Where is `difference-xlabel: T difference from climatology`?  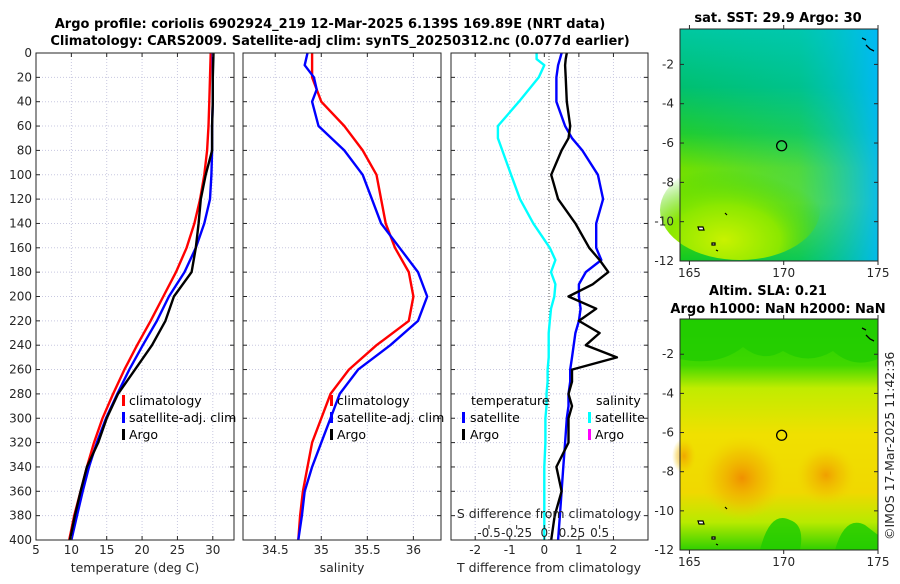 difference-xlabel: T difference from climatology is located at coordinates (549, 567).